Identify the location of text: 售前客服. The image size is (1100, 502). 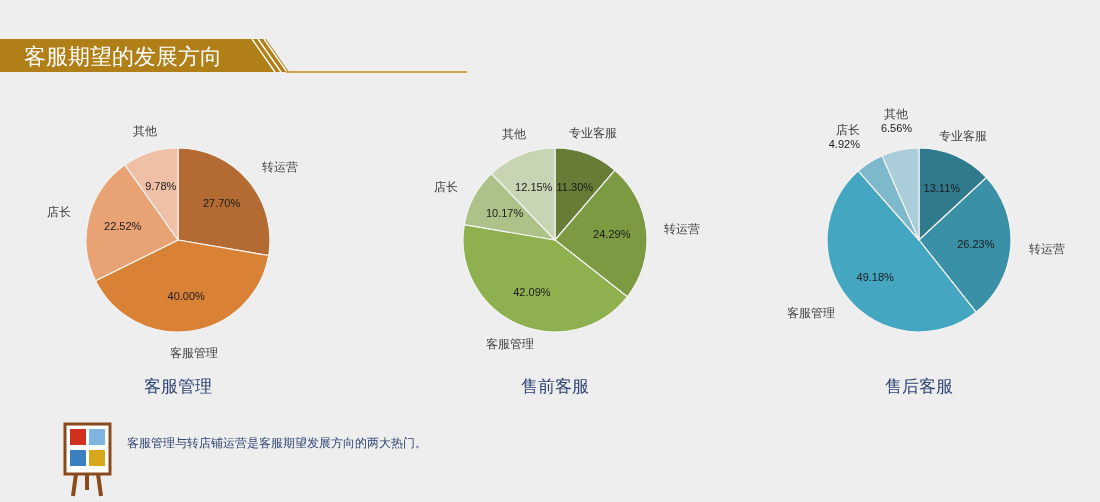
(555, 386).